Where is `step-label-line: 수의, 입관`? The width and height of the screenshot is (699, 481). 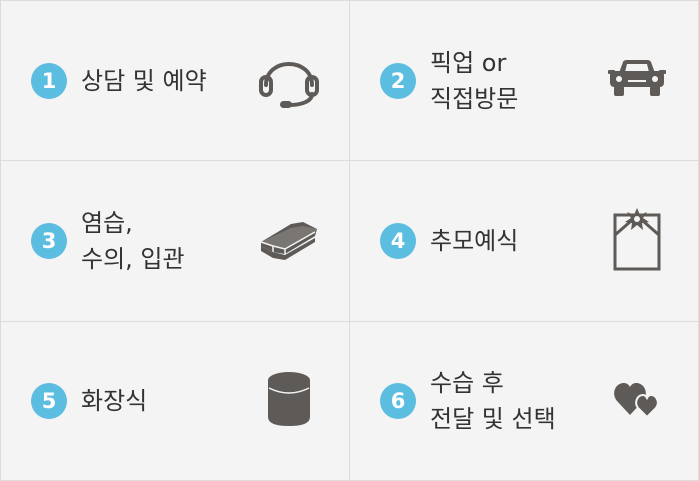 step-label-line: 수의, 입관 is located at coordinates (133, 259).